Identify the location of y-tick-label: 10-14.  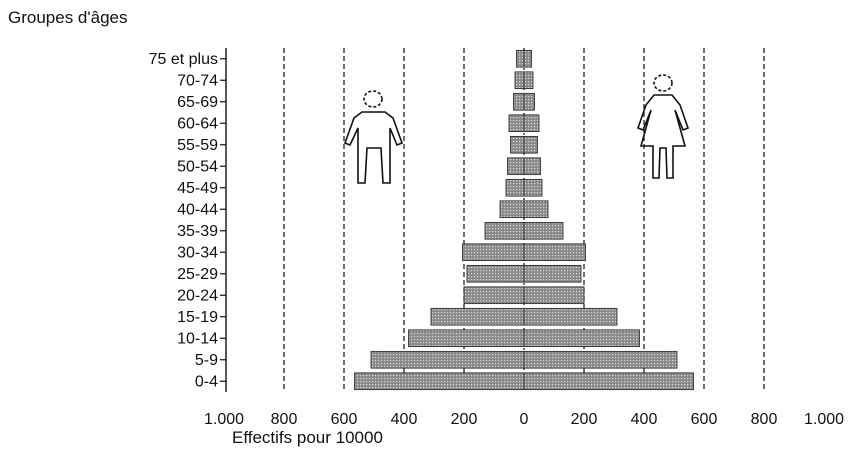
(197, 338).